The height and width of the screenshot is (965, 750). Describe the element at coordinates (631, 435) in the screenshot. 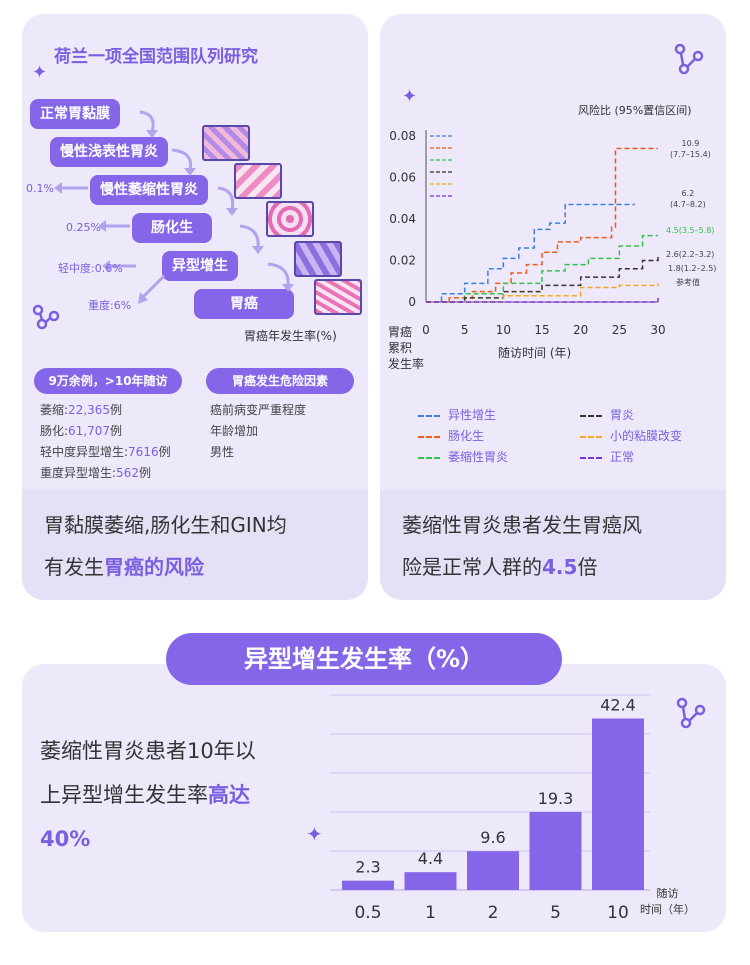

I see `legend-item: 小的粘膜改变` at that location.